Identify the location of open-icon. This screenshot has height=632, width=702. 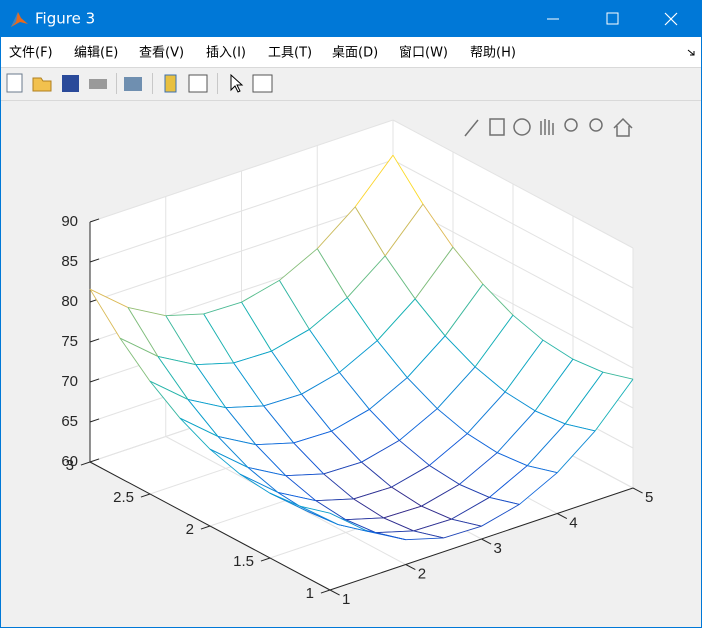
(42, 84).